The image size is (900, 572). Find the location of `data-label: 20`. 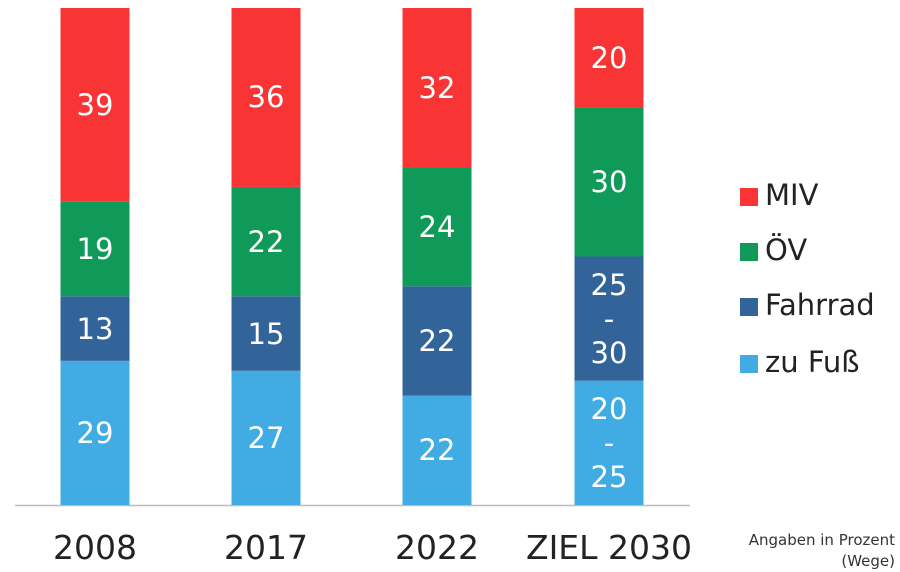

data-label: 20 is located at coordinates (609, 57).